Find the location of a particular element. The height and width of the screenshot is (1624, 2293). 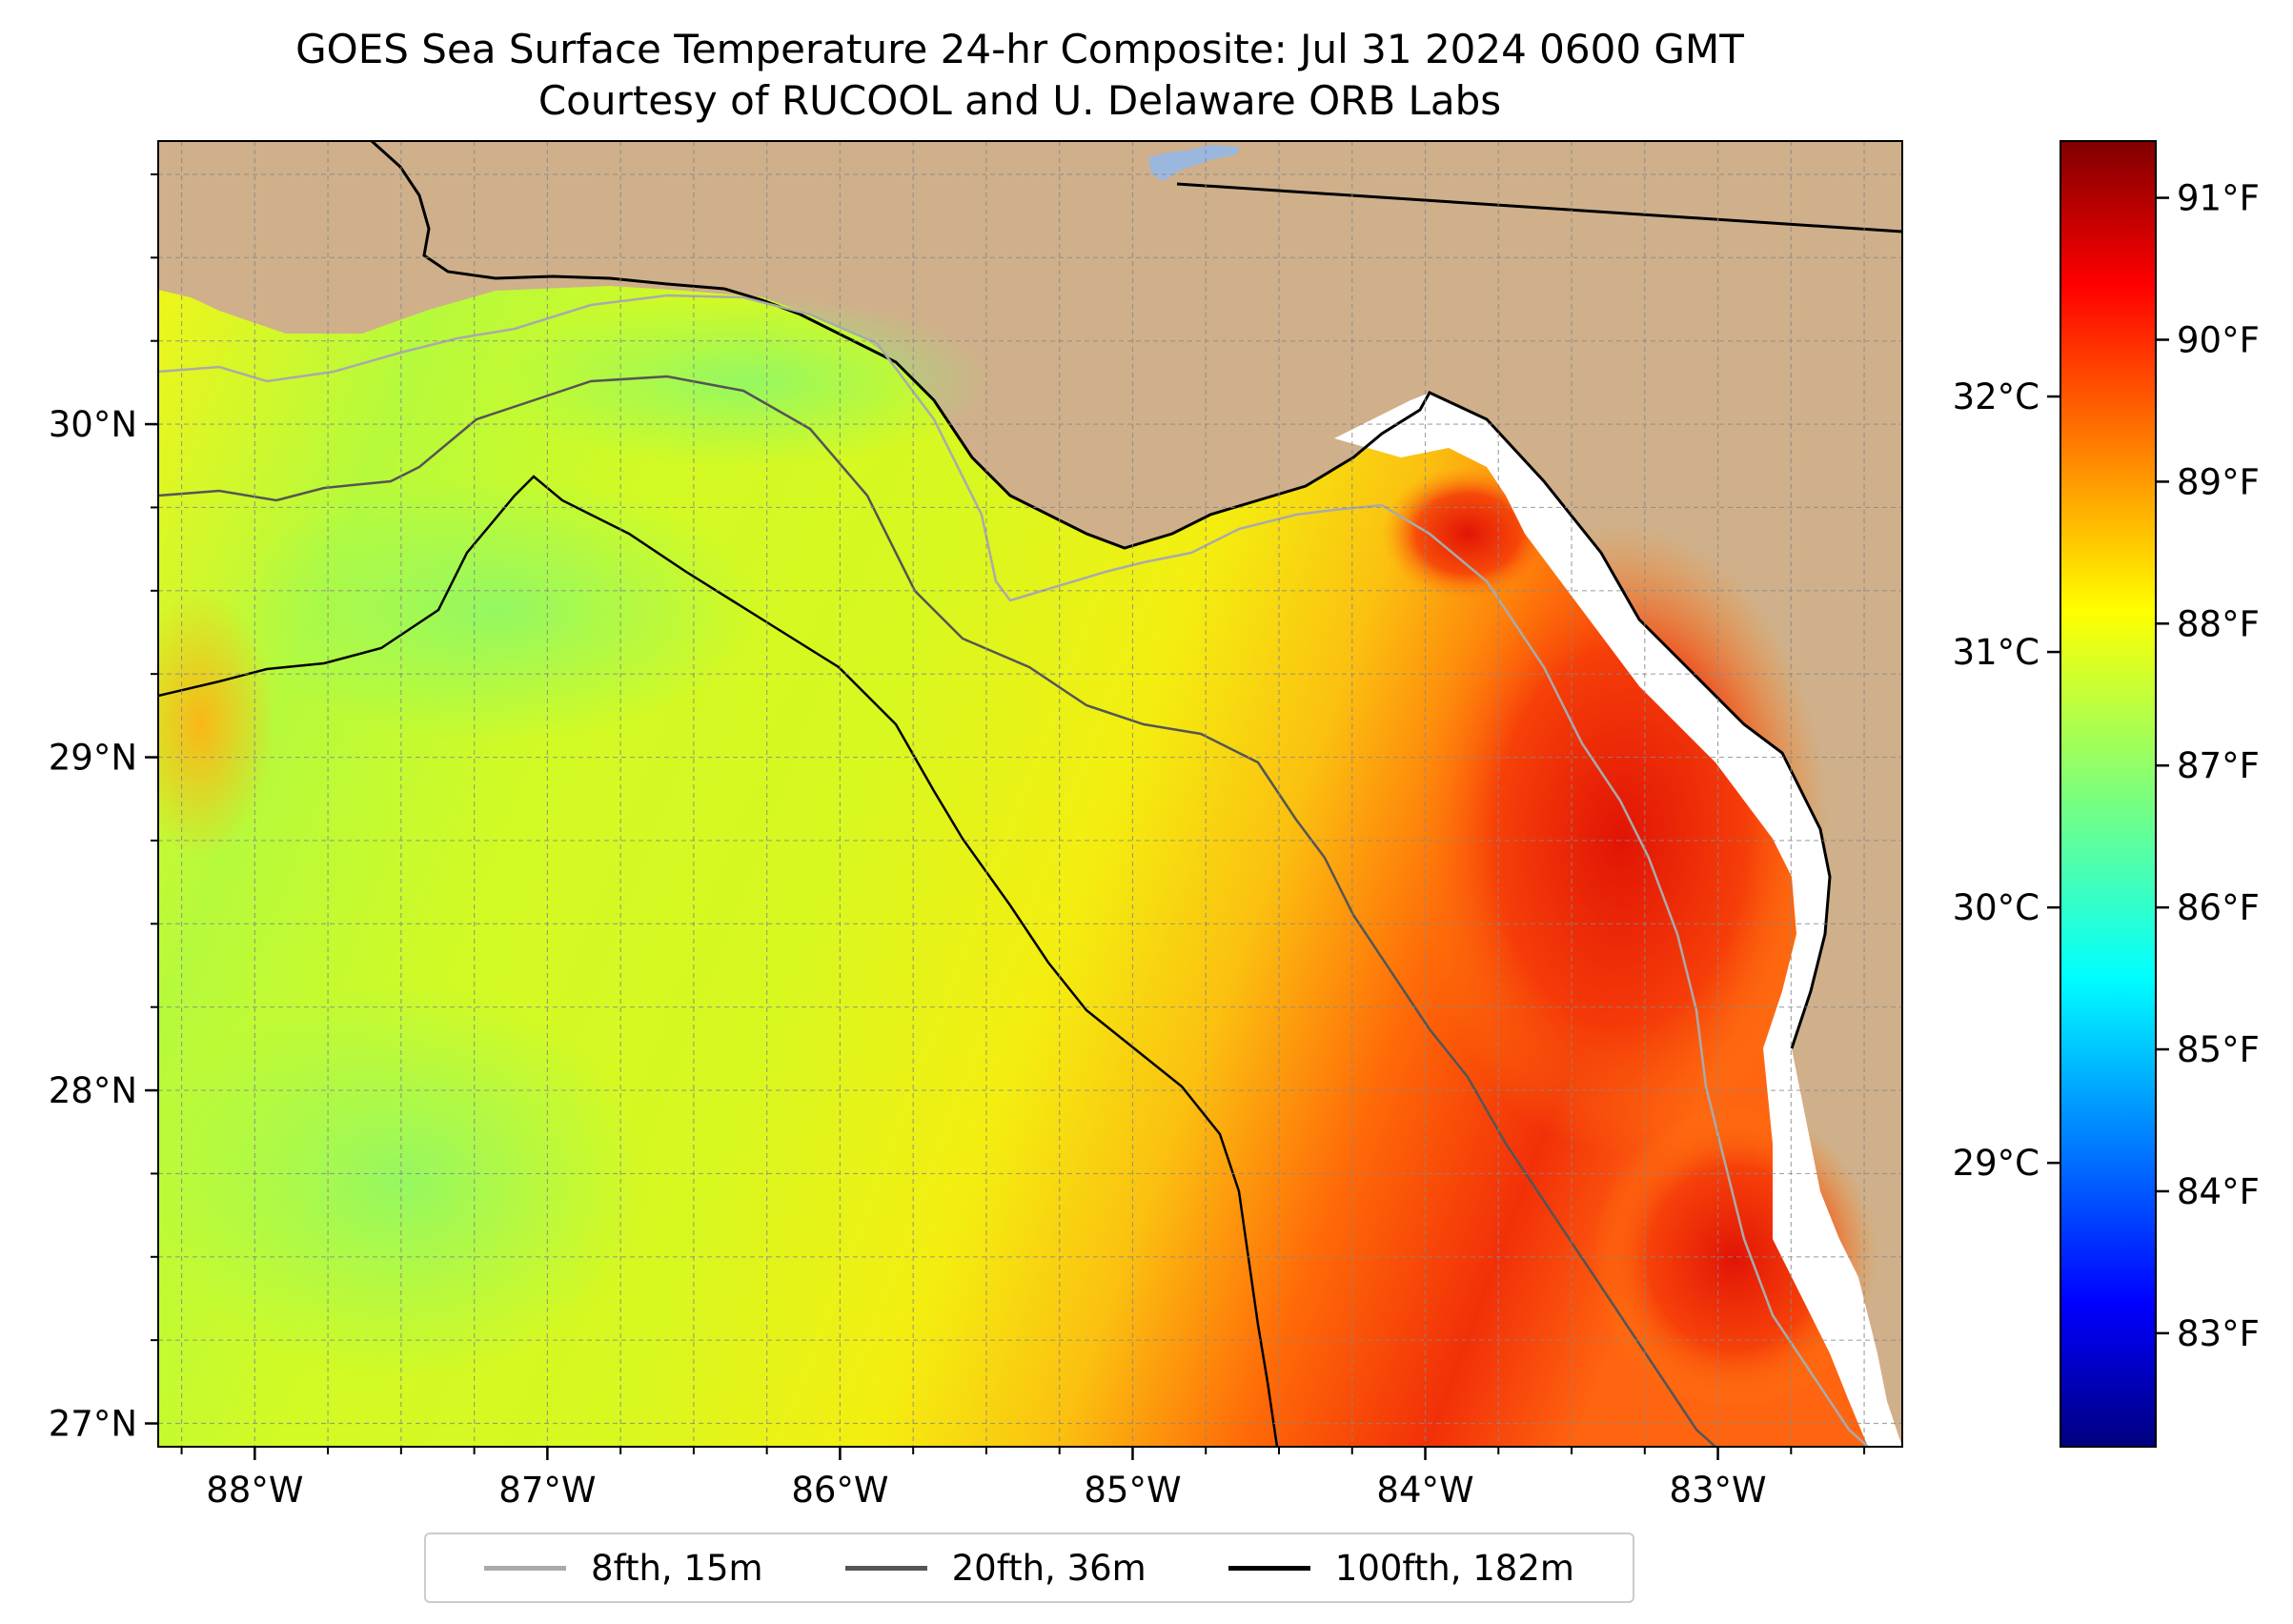

legend-line-8fth is located at coordinates (525, 1568).